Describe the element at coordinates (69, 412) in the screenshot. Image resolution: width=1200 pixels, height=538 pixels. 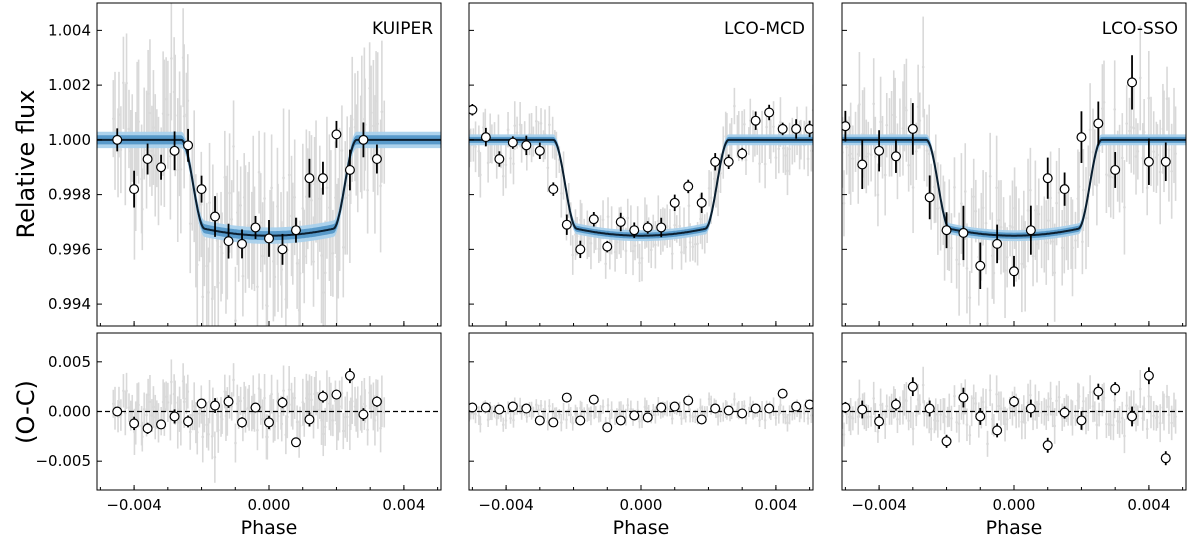
I see `y-tick-label: 0.000` at that location.